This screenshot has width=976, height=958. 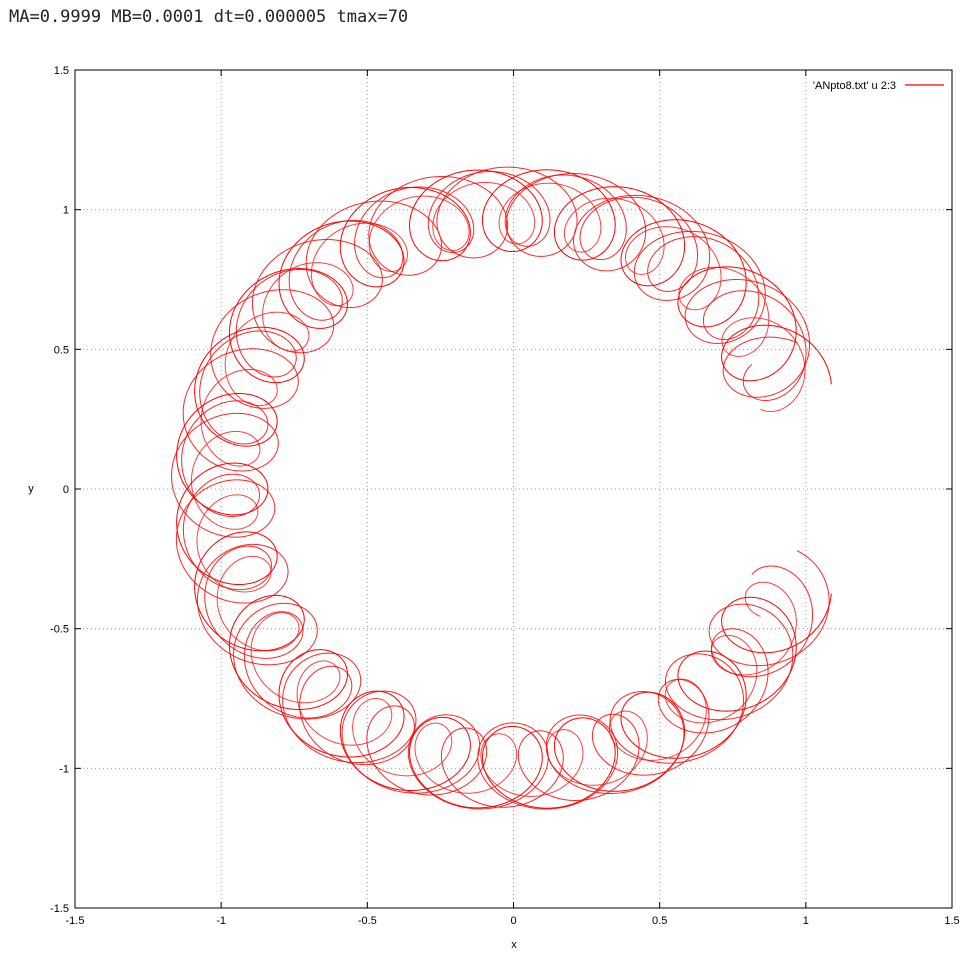 What do you see at coordinates (31, 489) in the screenshot?
I see `y-axis-label: y` at bounding box center [31, 489].